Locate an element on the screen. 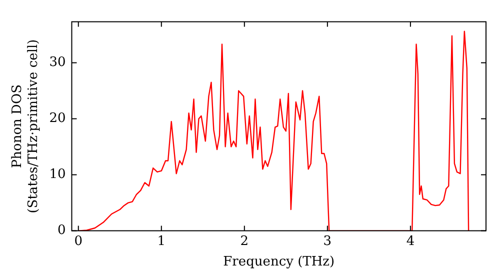 The height and width of the screenshot is (280, 500). y-tick-label: 30 is located at coordinates (57, 62).